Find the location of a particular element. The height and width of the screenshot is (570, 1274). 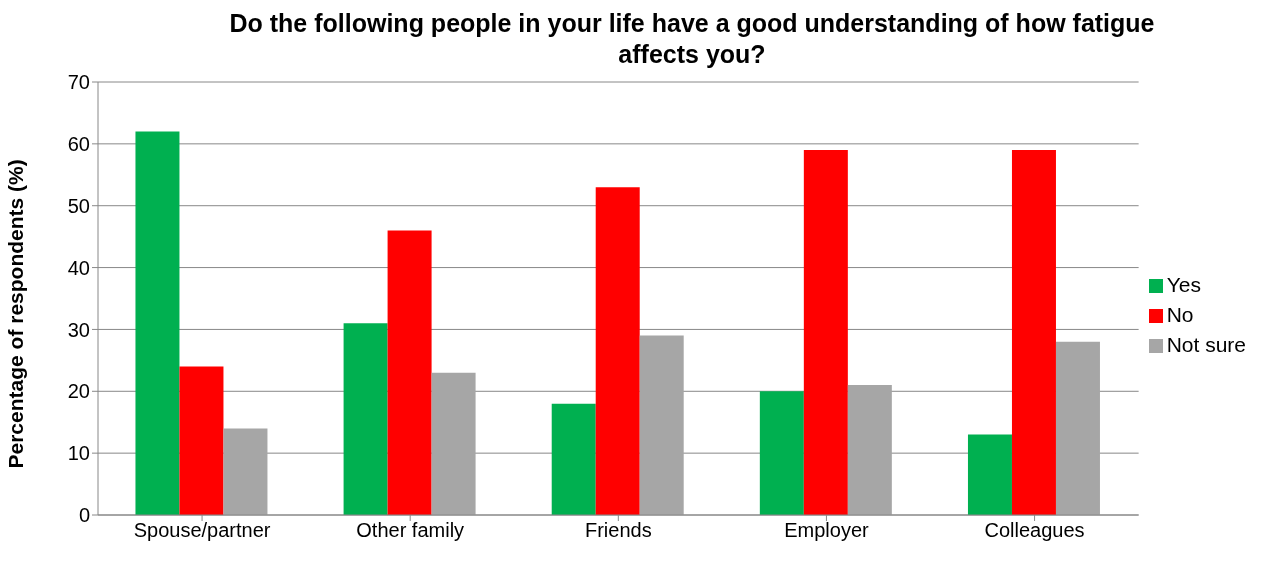

x-tick-label: Other family is located at coordinates (410, 530).